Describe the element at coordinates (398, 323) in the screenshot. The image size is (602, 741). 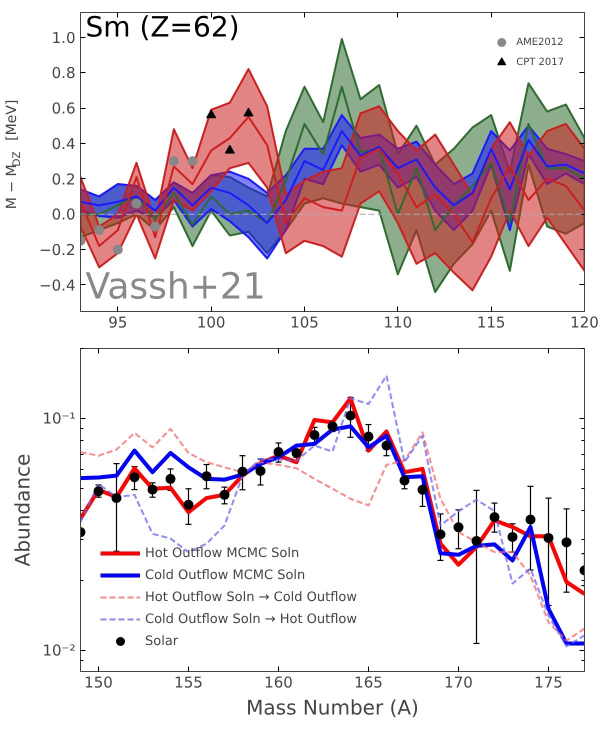
I see `x-tick-label: 110` at that location.